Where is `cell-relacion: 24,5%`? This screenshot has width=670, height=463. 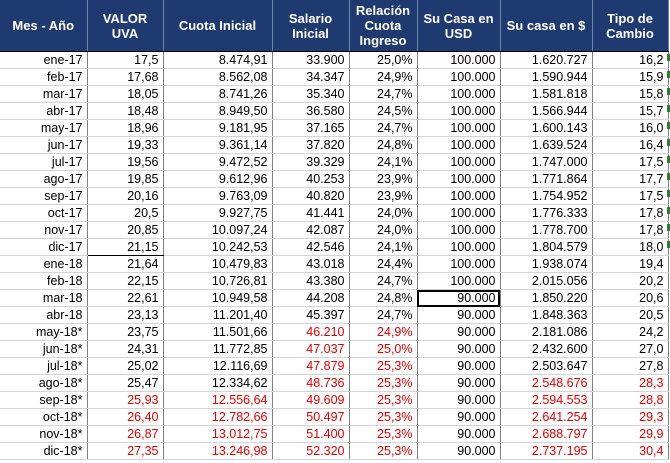
cell-relacion: 24,5% is located at coordinates (383, 111).